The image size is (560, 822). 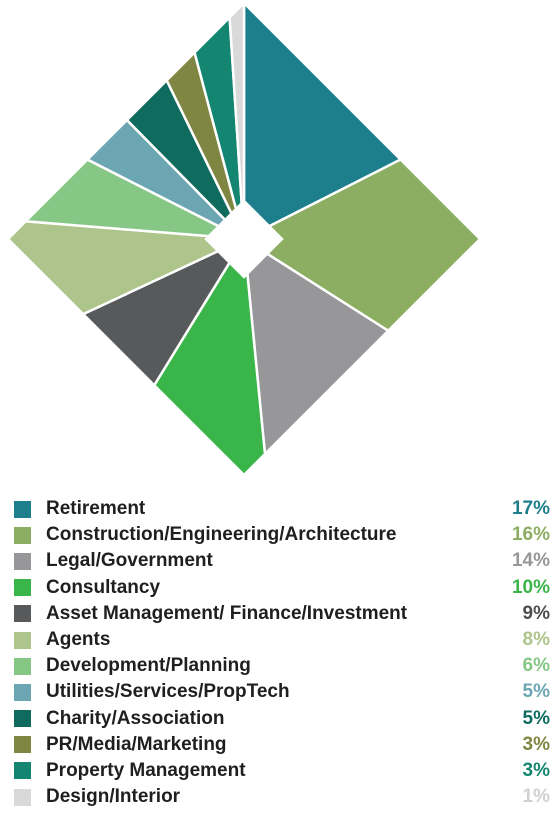 I want to click on legend-label: Retirement, so click(x=96, y=509).